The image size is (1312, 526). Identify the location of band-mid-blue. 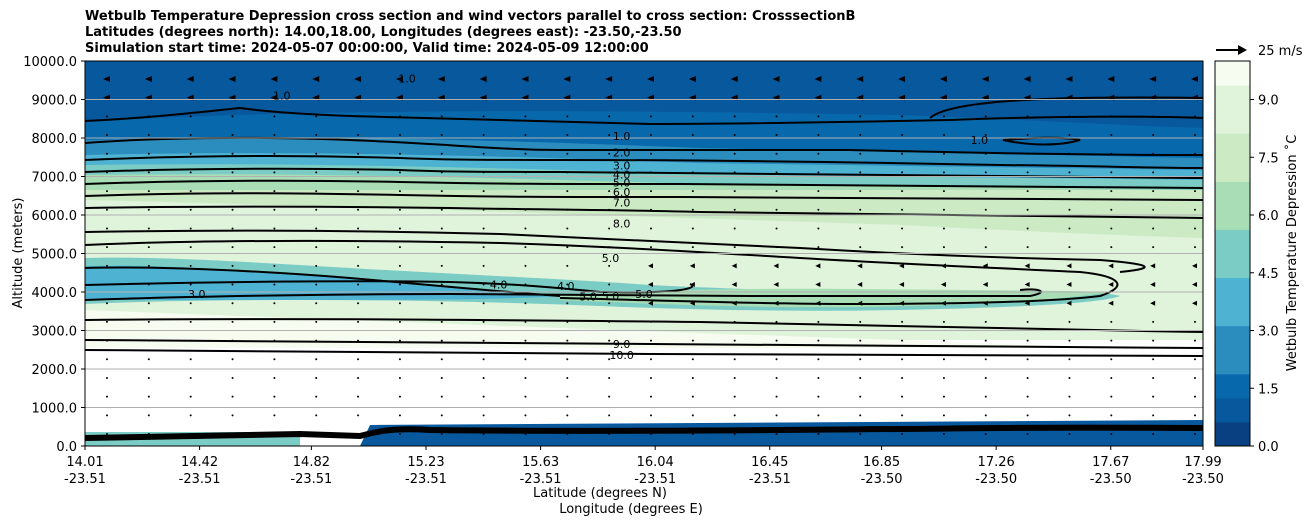
(322, 282).